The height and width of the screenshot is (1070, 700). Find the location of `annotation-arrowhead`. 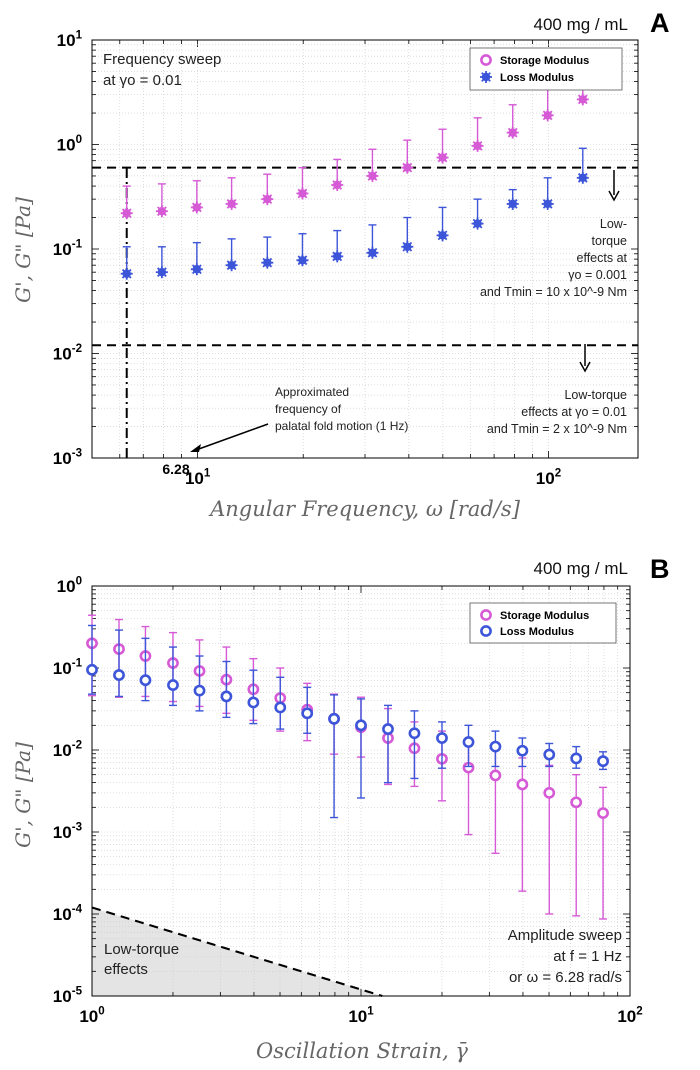

annotation-arrowhead is located at coordinates (195, 448).